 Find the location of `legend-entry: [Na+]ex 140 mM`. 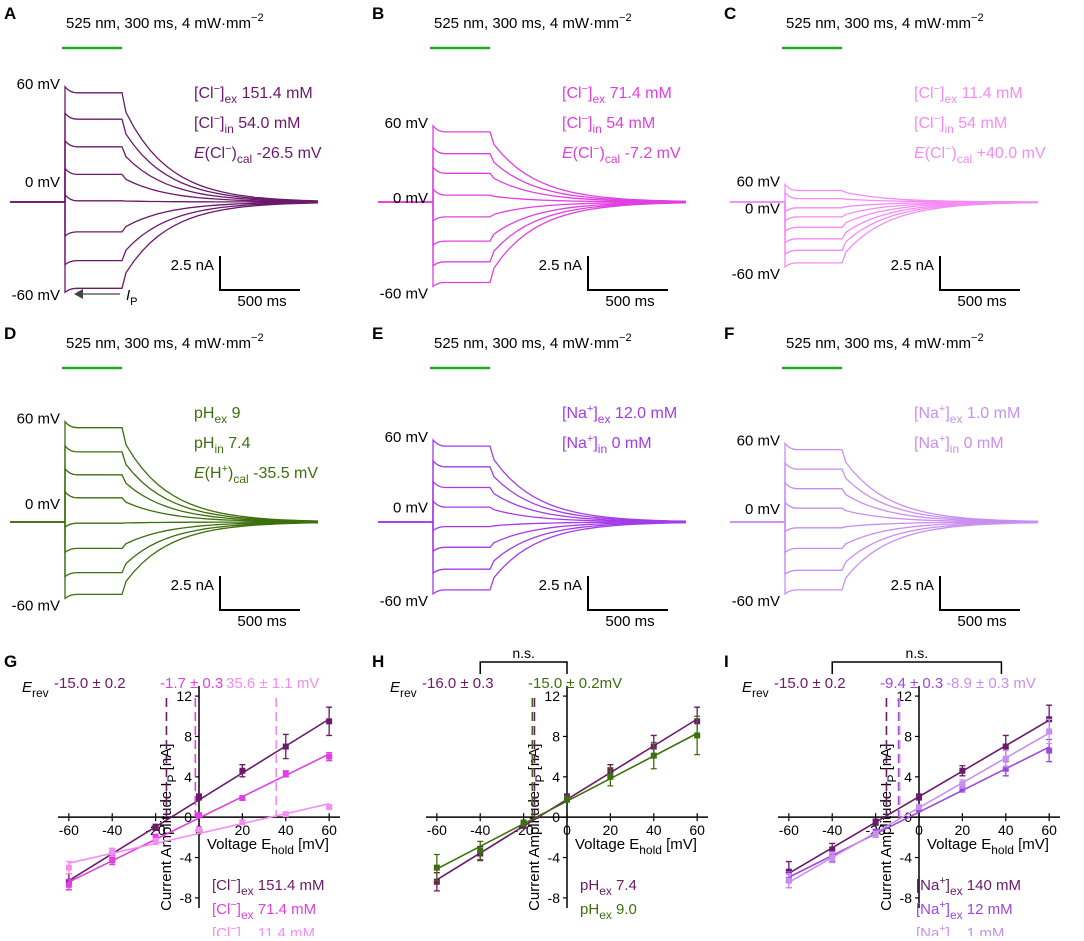

legend-entry: [Na+]ex 140 mM is located at coordinates (968, 886).